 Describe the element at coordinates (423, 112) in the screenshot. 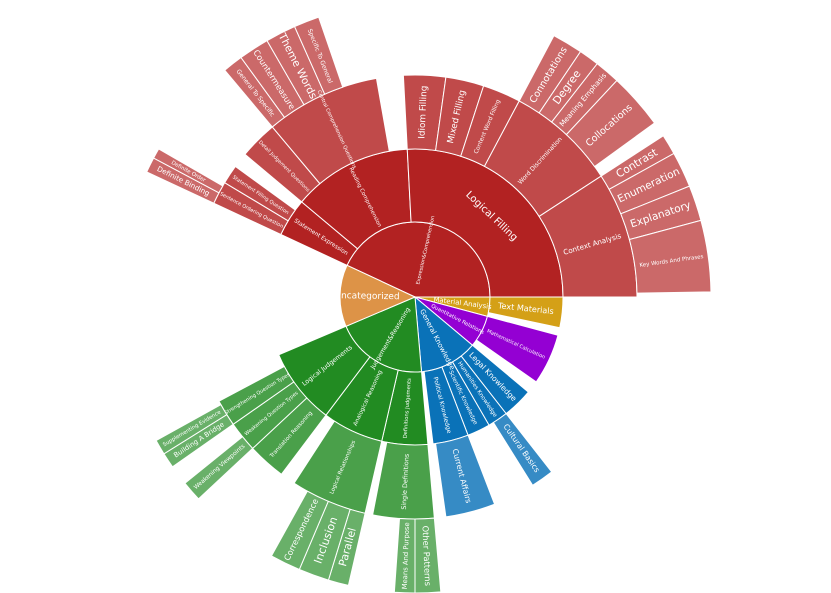

I see `sector-label: Idiom Filling` at that location.